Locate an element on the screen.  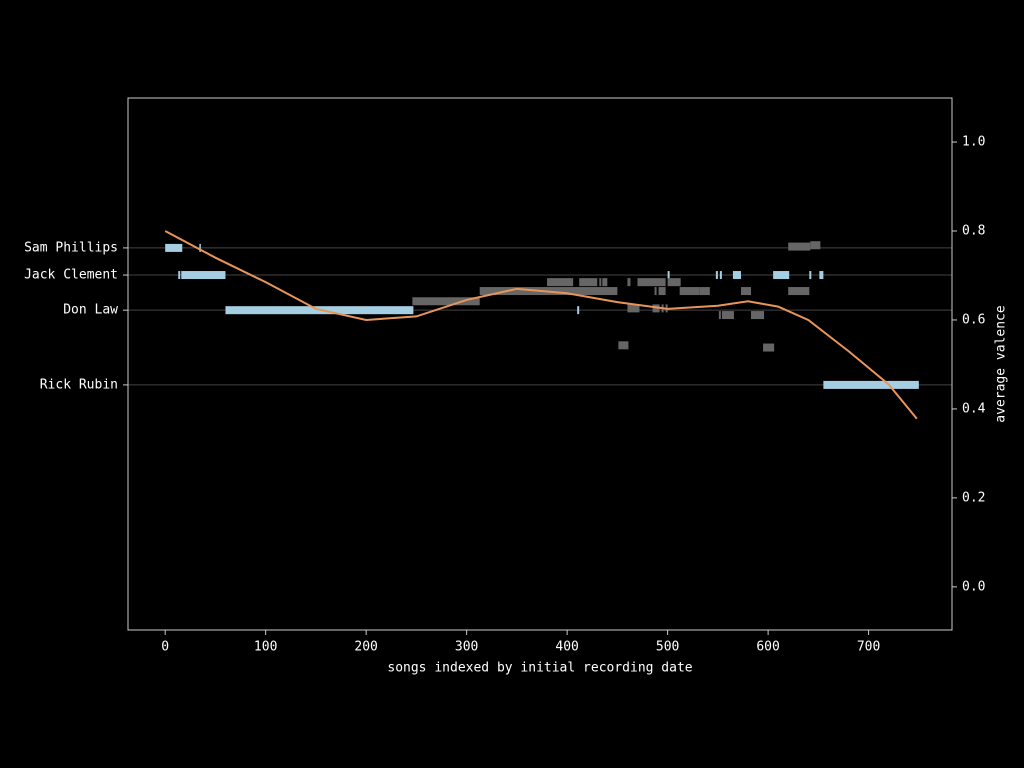
x-tick-label: 700 is located at coordinates (868, 647).